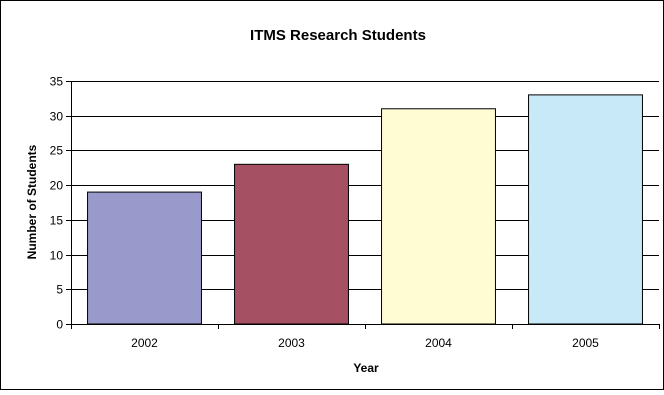 This screenshot has width=664, height=395. Describe the element at coordinates (291, 244) in the screenshot. I see `bar-2003` at that location.